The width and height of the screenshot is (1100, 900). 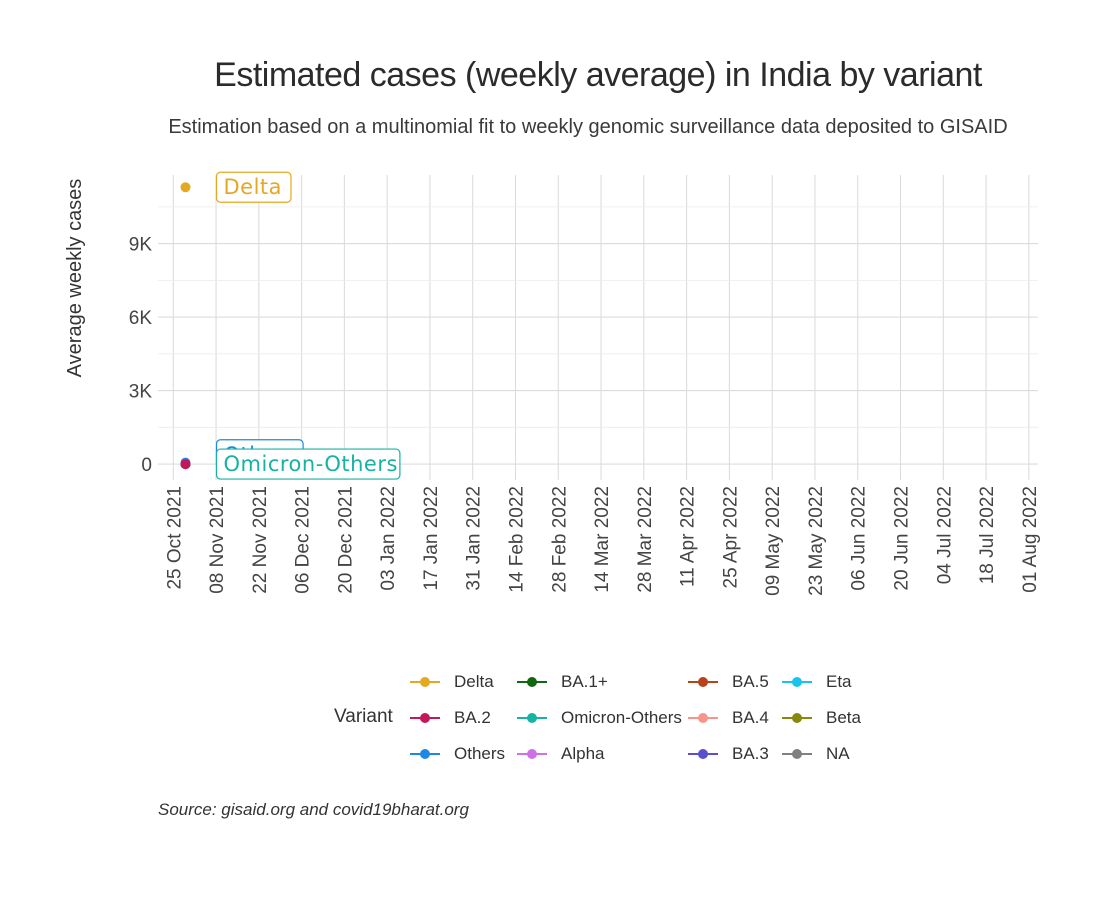 I want to click on legend-item-omicron-others: Omicron-Others, so click(x=599, y=718).